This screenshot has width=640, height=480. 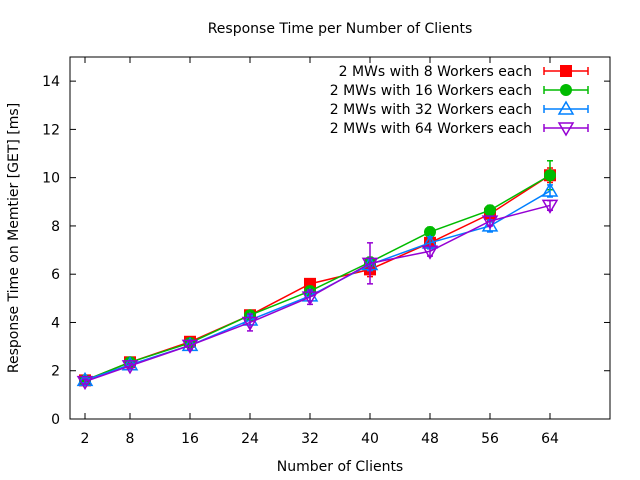 What do you see at coordinates (55, 275) in the screenshot?
I see `y-tick-label: 6` at bounding box center [55, 275].